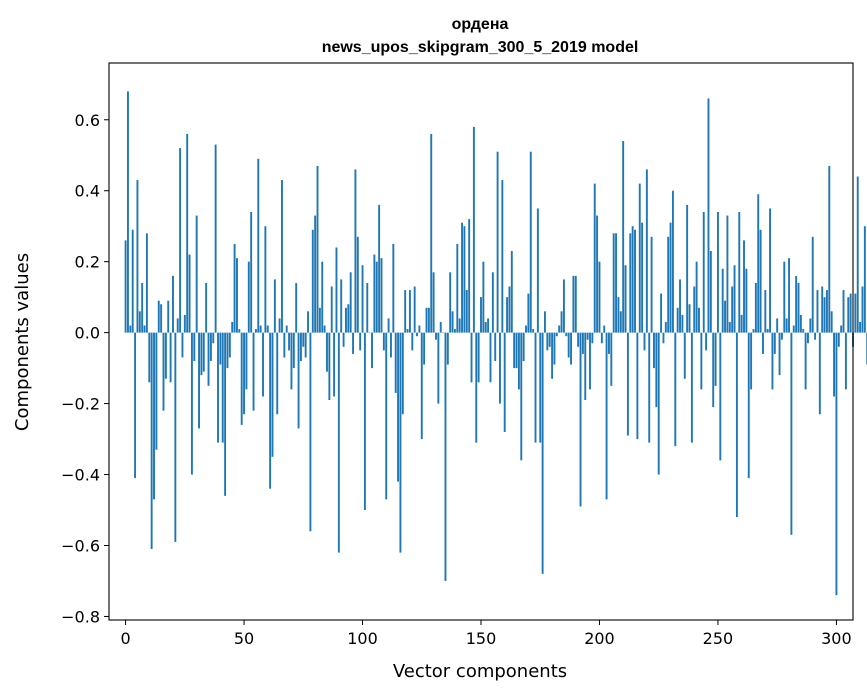 This screenshot has width=867, height=696. What do you see at coordinates (80, 475) in the screenshot?
I see `y-tick-label: −0.4` at bounding box center [80, 475].